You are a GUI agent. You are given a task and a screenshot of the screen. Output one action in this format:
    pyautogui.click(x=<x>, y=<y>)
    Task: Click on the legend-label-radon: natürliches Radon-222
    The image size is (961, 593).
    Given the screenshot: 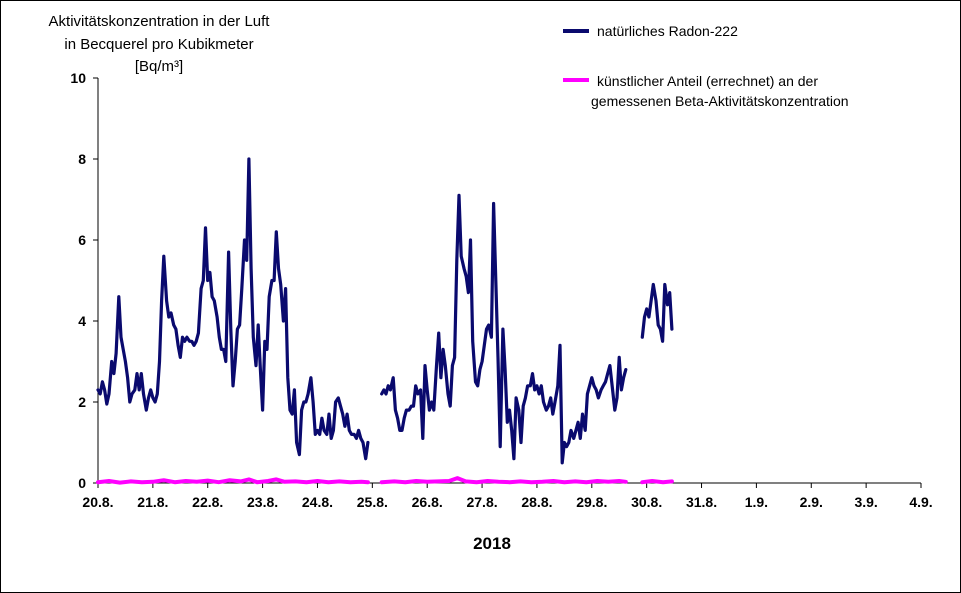 What is the action you would take?
    pyautogui.click(x=667, y=31)
    